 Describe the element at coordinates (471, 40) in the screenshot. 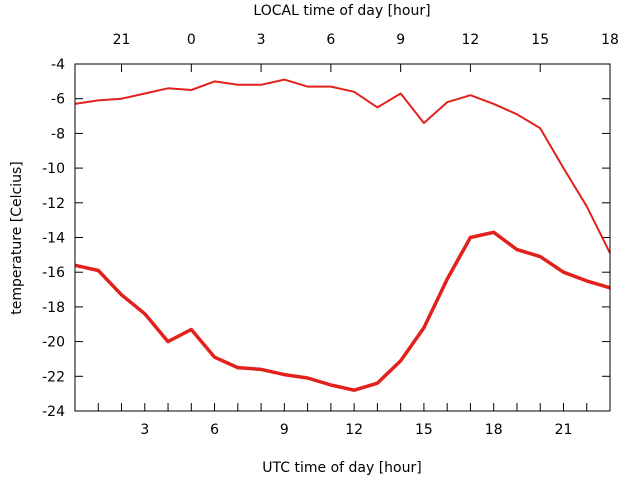

I see `x2-tick-label: 12` at that location.